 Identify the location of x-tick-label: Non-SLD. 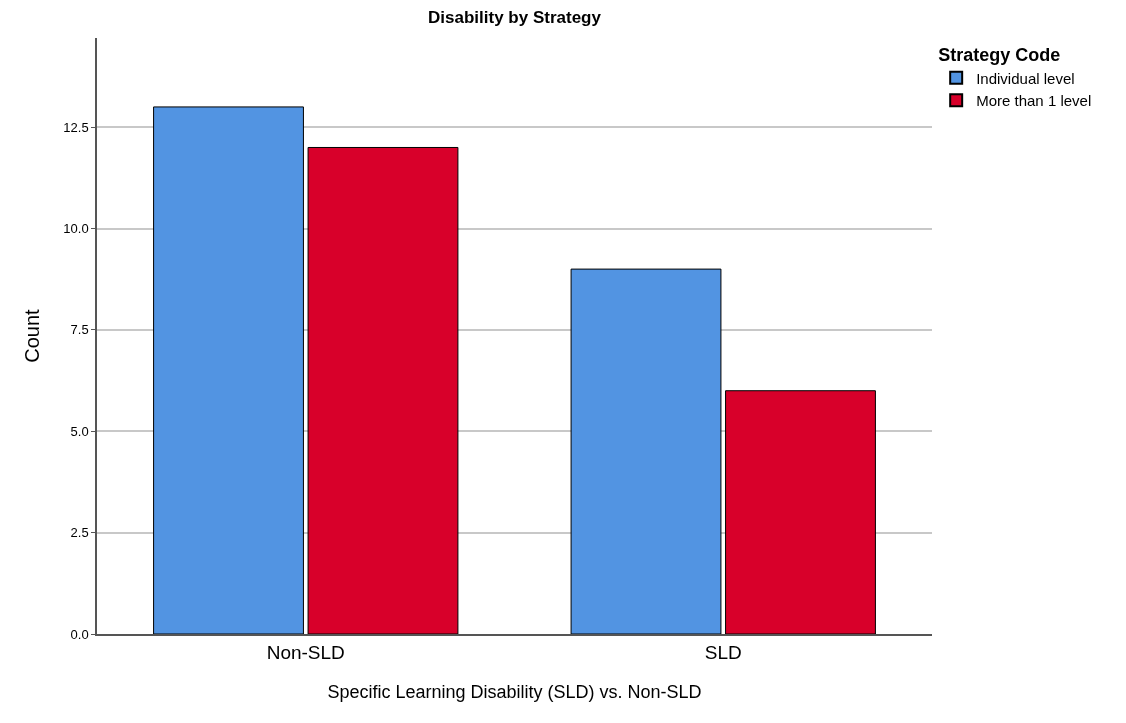
(305, 652).